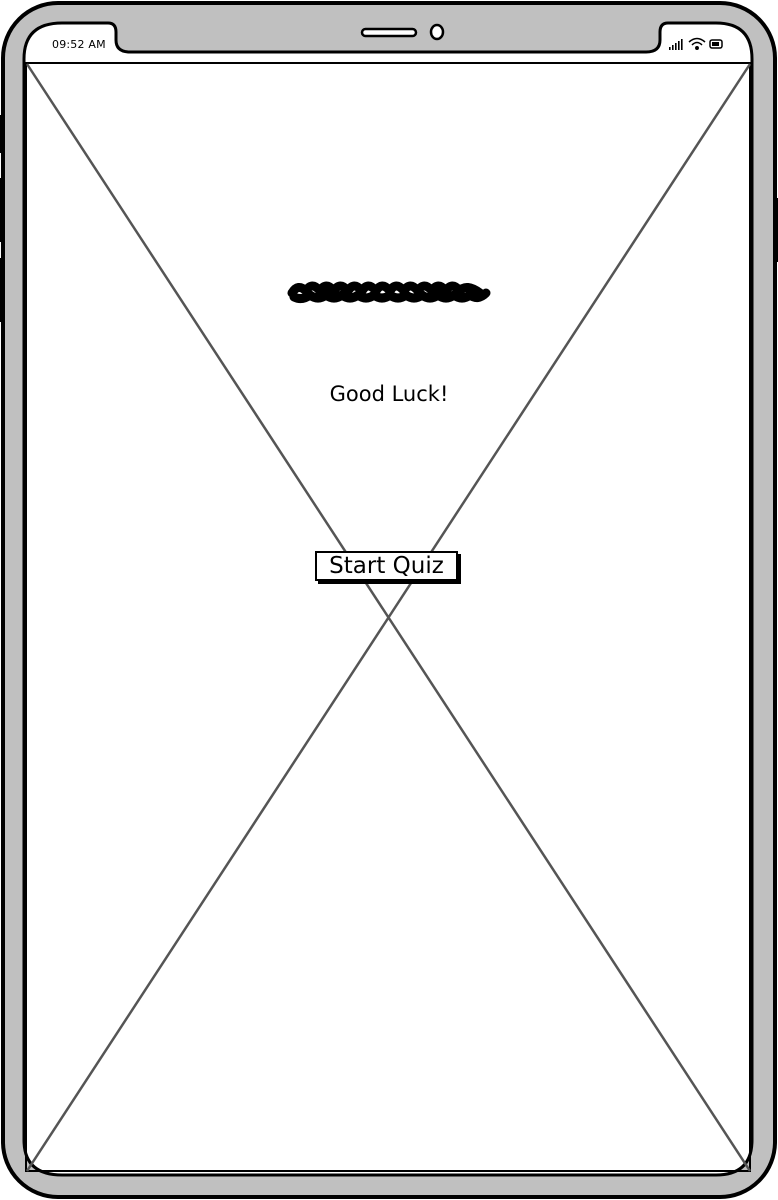 This screenshot has width=778, height=1200. Describe the element at coordinates (437, 32) in the screenshot. I see `front-camera` at that location.